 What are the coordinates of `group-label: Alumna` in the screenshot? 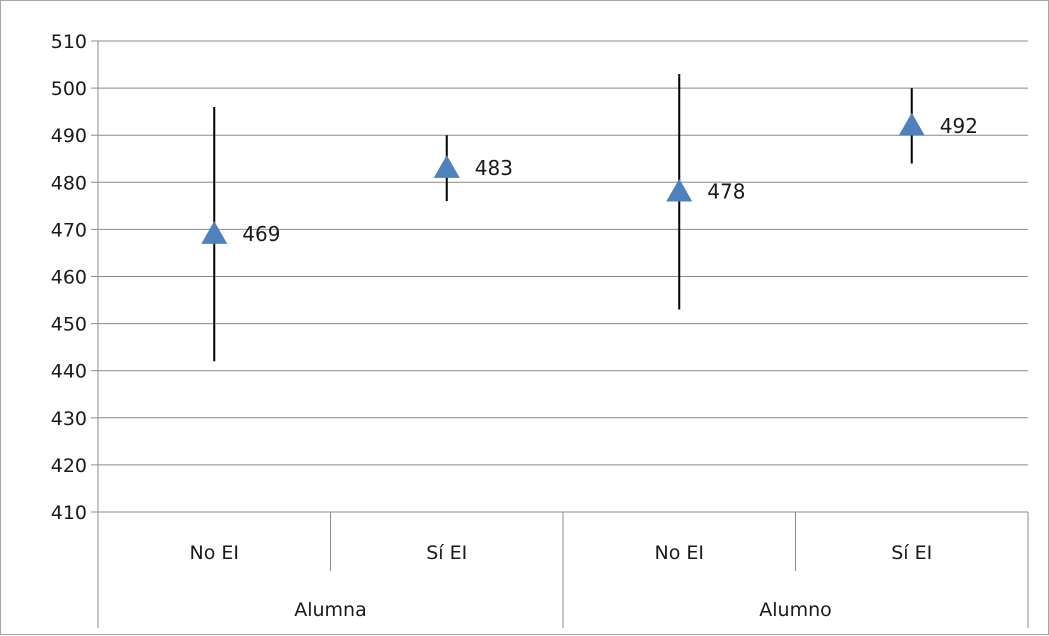 It's located at (330, 610).